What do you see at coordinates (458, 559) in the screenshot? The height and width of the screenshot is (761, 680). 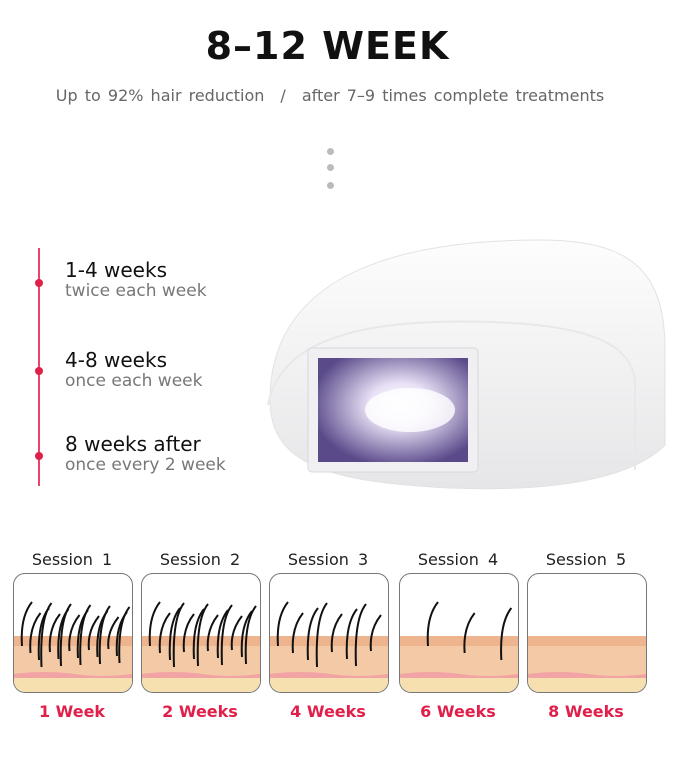 I see `session-label: Session 4` at bounding box center [458, 559].